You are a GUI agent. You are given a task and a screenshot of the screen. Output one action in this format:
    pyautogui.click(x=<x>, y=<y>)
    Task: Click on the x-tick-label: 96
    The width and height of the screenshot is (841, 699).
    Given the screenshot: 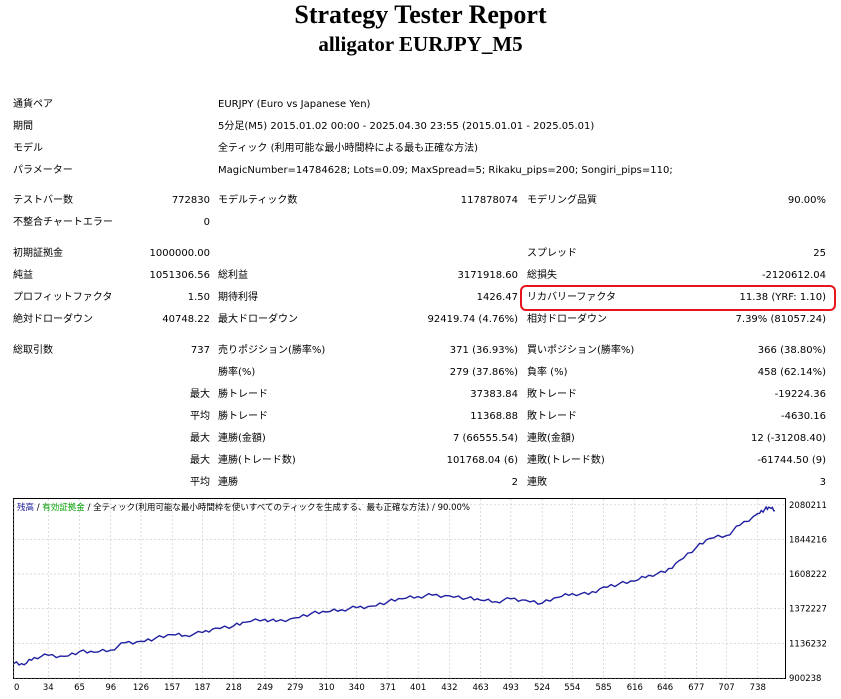 What is the action you would take?
    pyautogui.click(x=110, y=688)
    